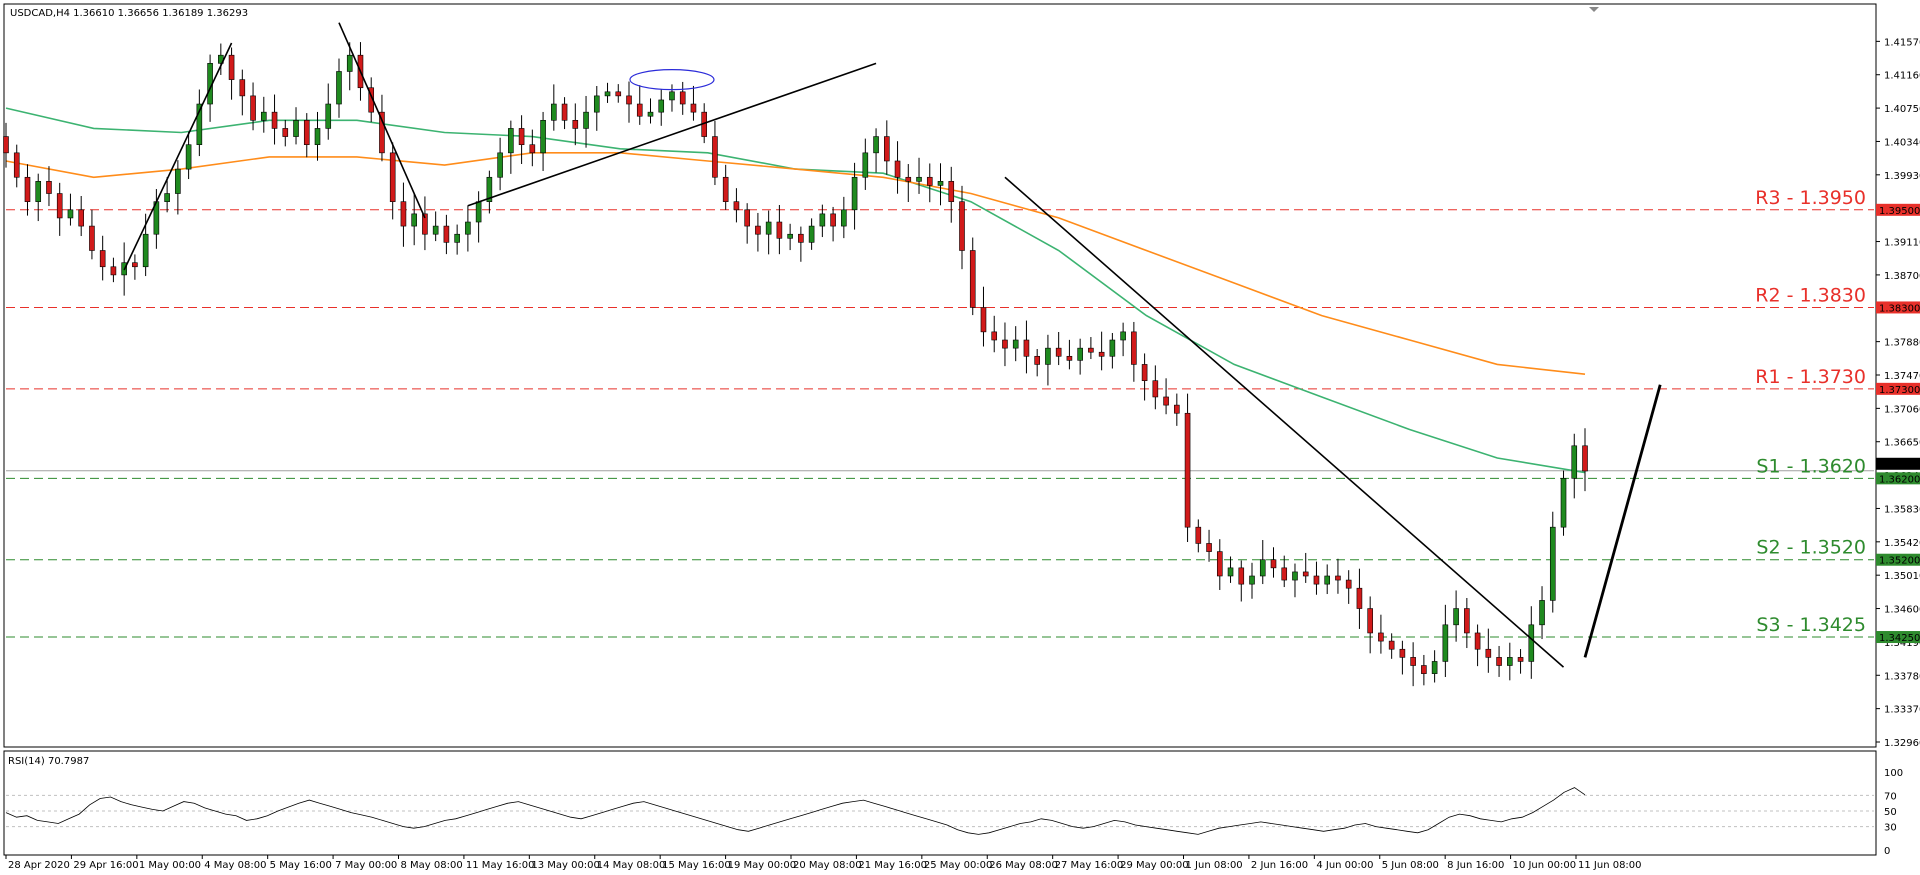  I want to click on time-tick-label: 29 May 00:00, so click(1154, 865).